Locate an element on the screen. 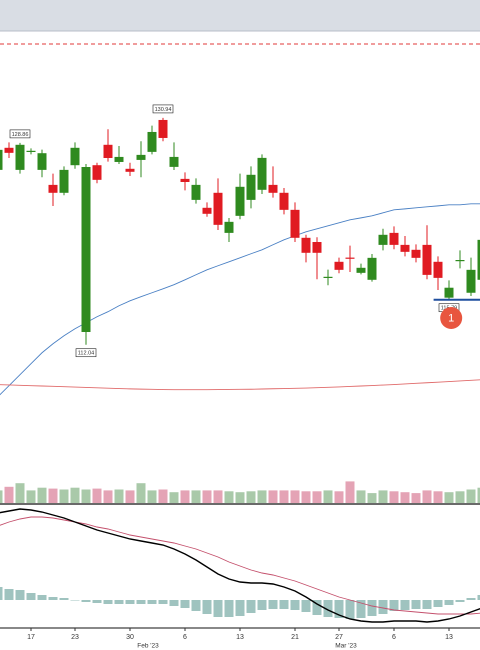 This screenshot has height=650, width=480. moving-average is located at coordinates (240, 385).